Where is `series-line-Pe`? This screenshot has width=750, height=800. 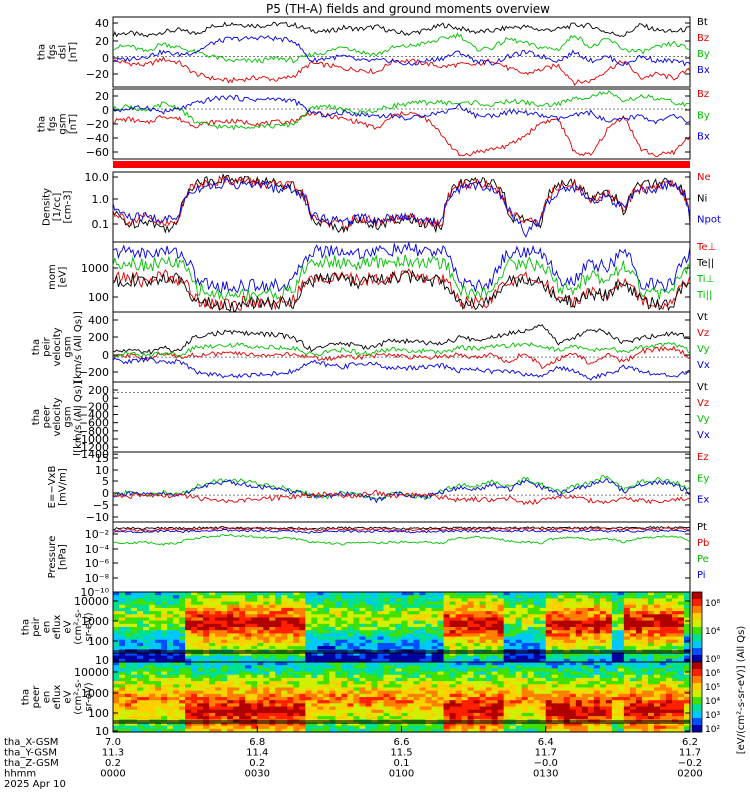 series-line-Pe is located at coordinates (401, 539).